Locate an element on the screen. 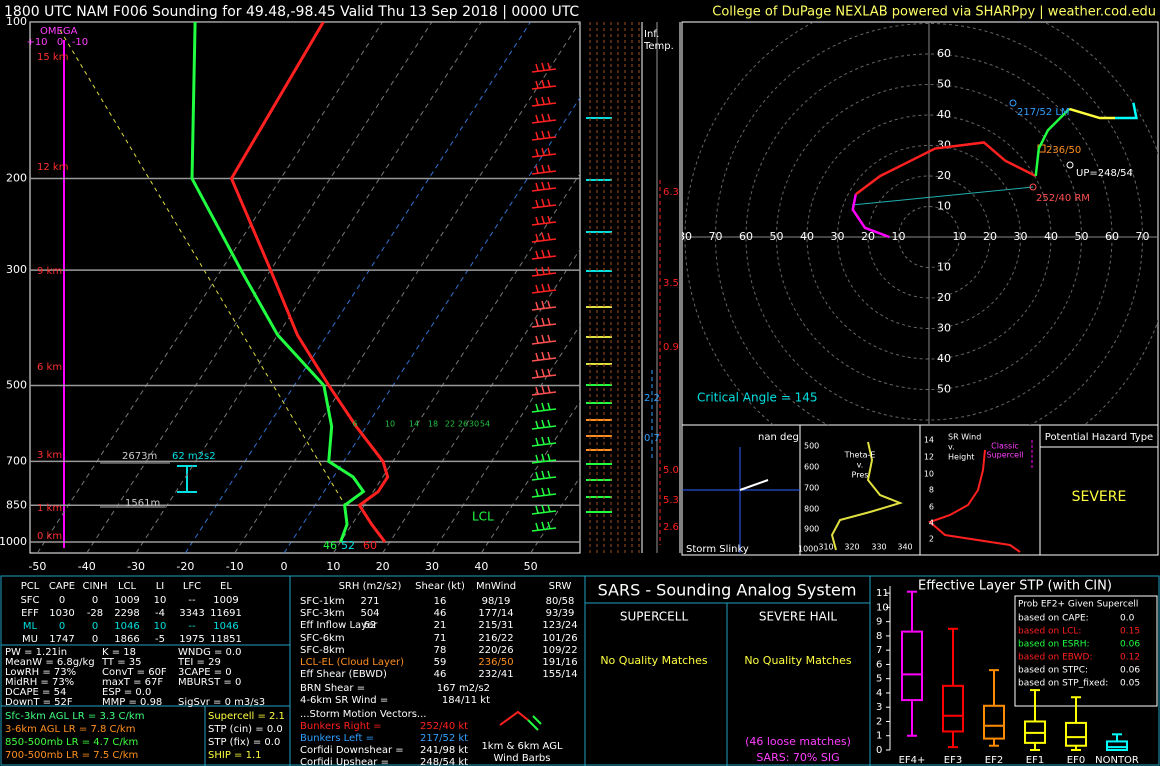 The width and height of the screenshot is (1160, 766). ring-label: 70 is located at coordinates (716, 236).